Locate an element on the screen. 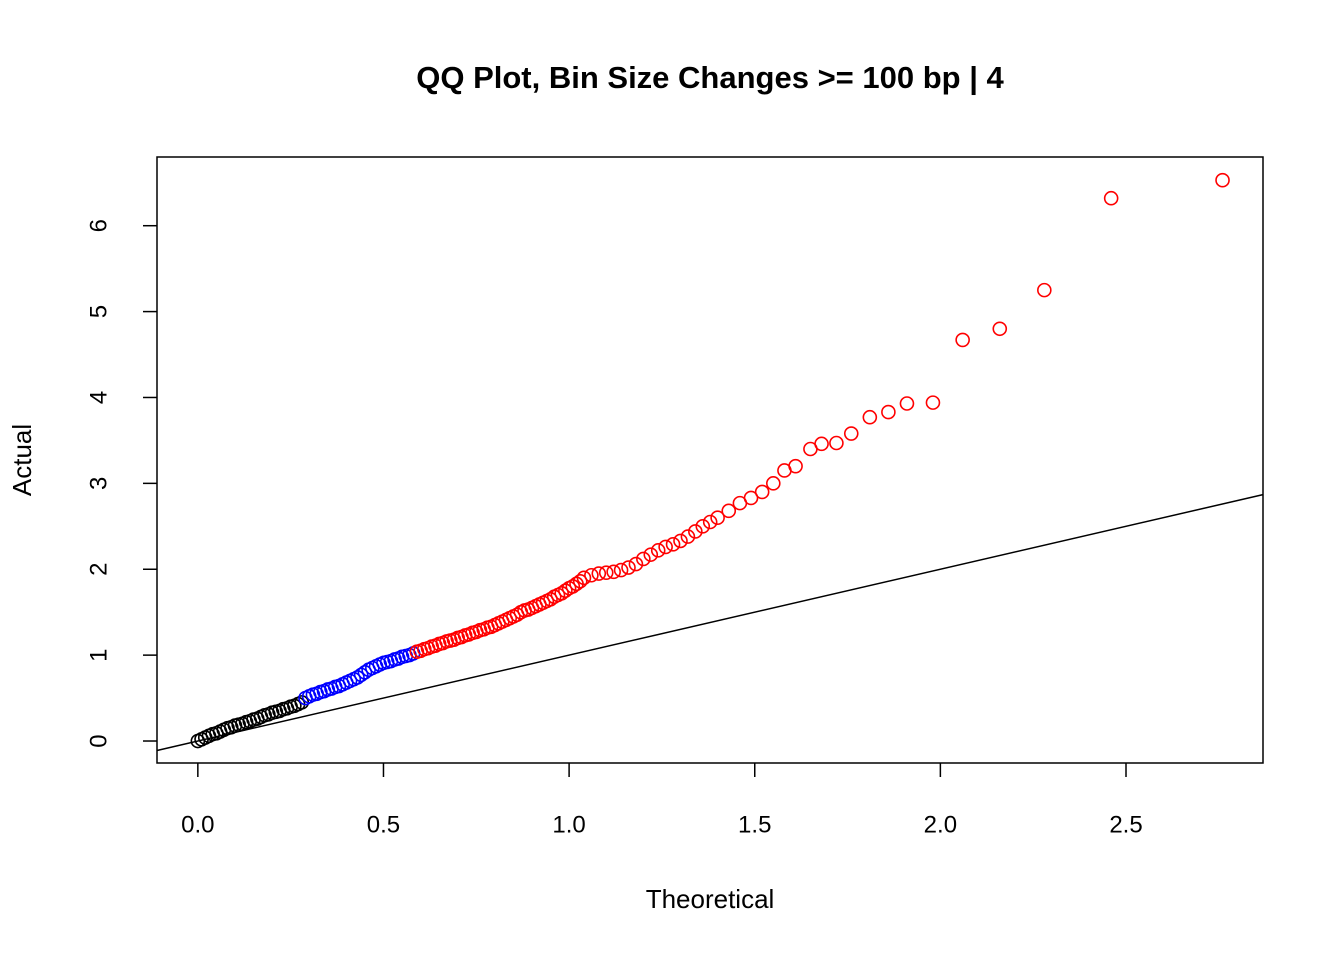  x-tick-label: 2.0 is located at coordinates (940, 824).